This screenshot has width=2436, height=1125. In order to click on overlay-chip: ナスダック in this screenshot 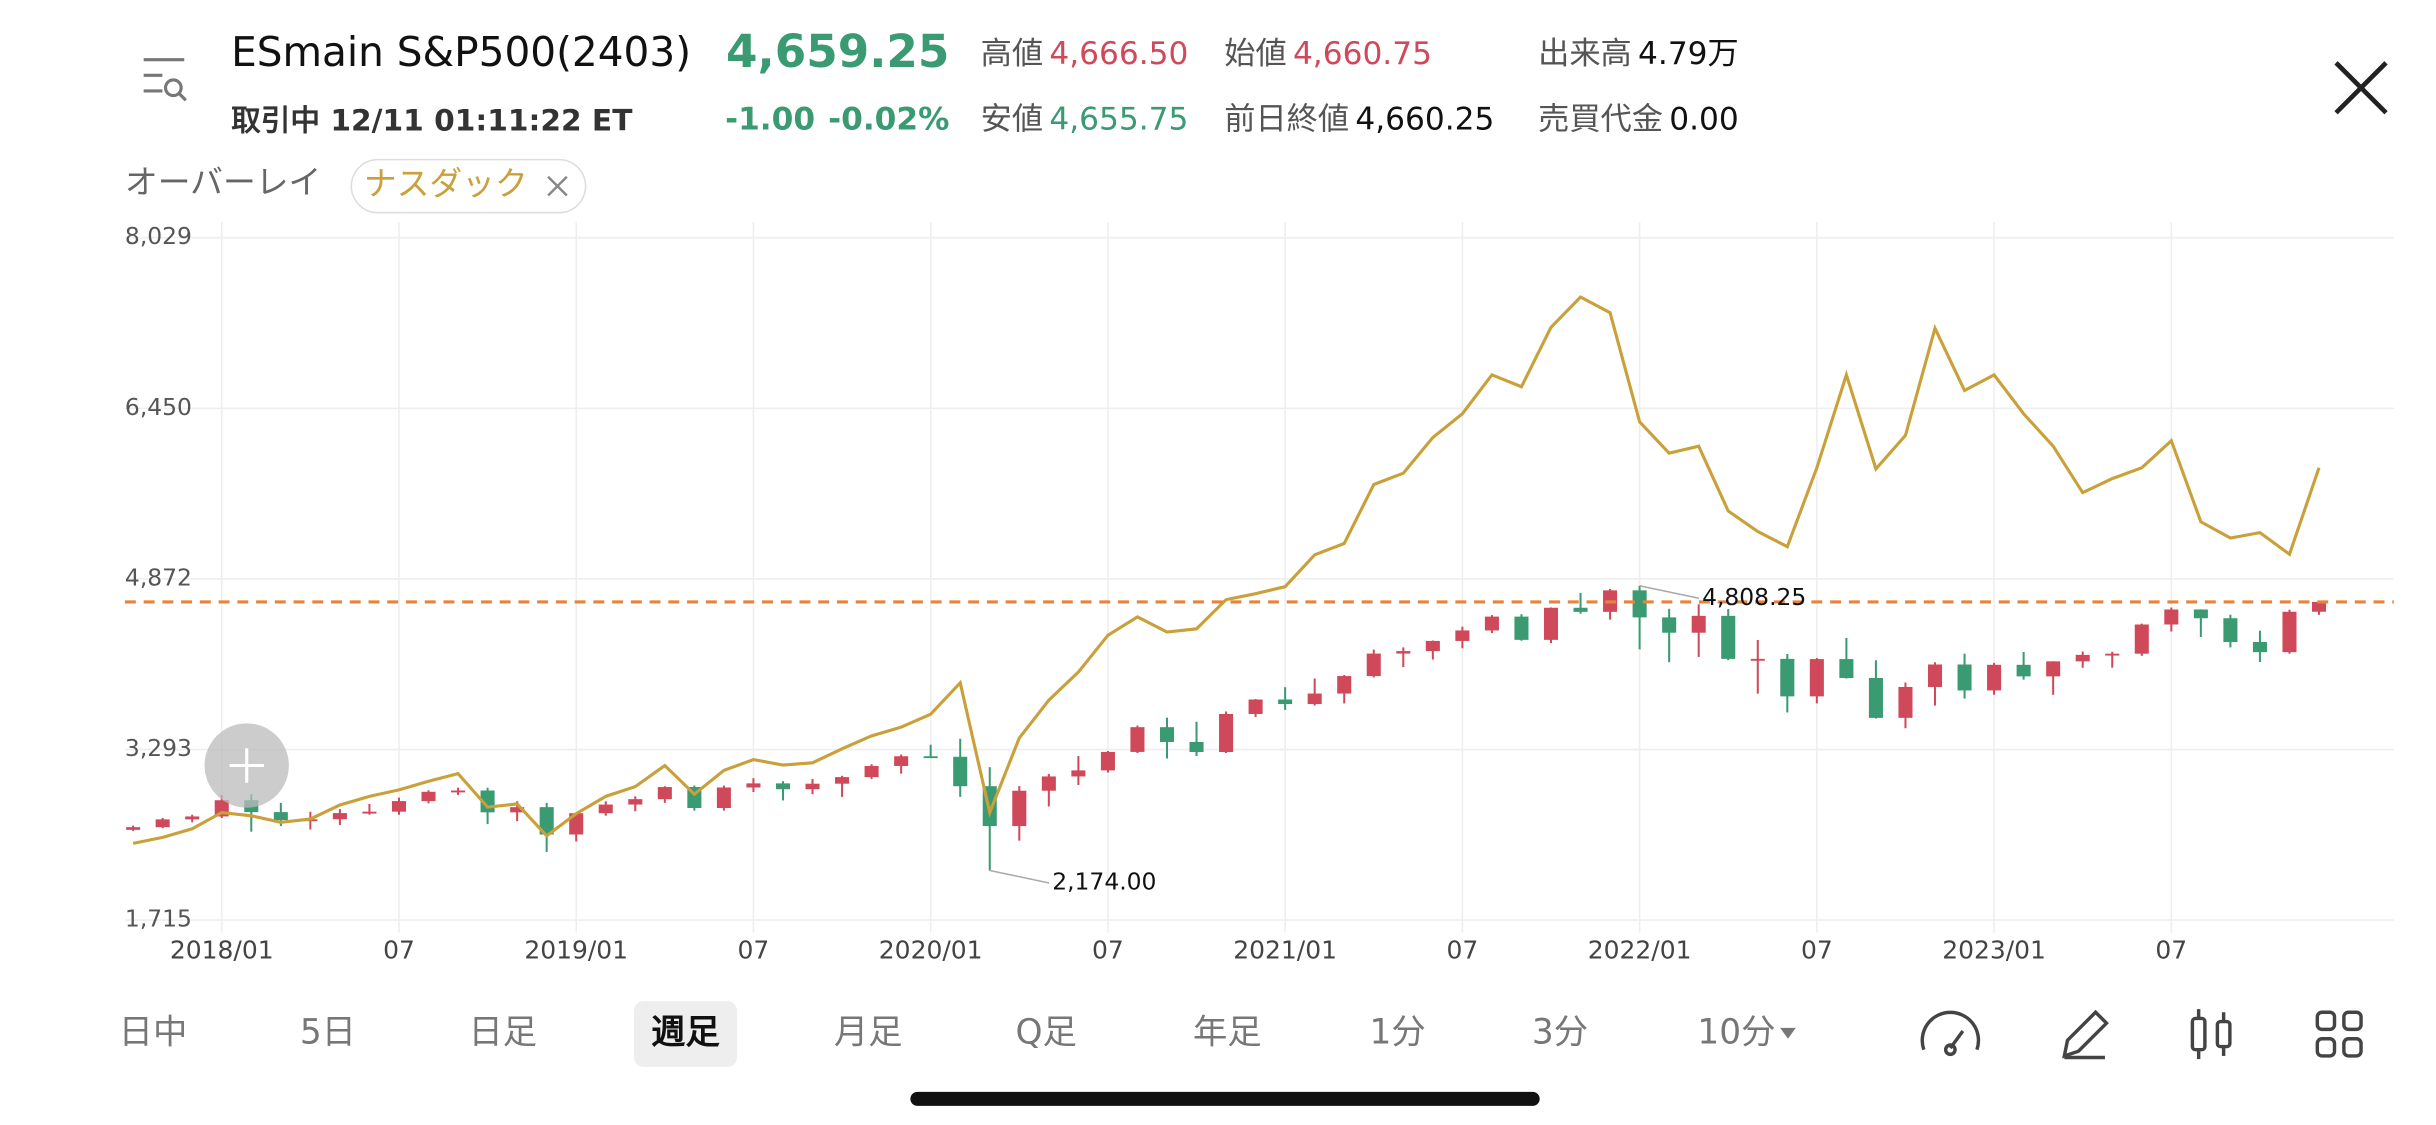, I will do `click(468, 186)`.